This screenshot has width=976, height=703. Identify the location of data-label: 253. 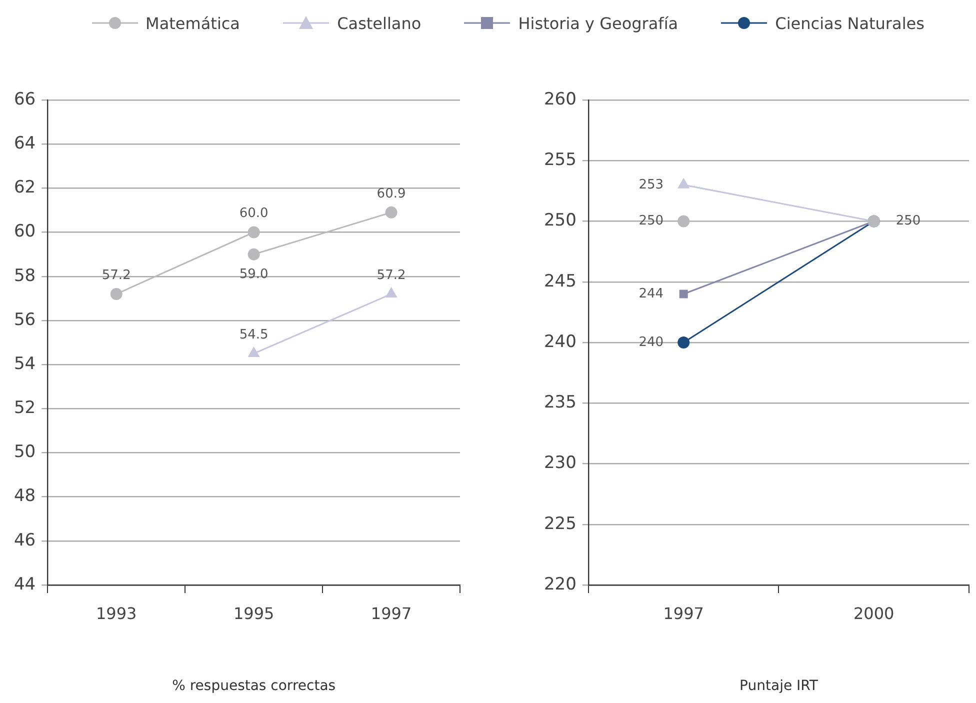
(651, 184).